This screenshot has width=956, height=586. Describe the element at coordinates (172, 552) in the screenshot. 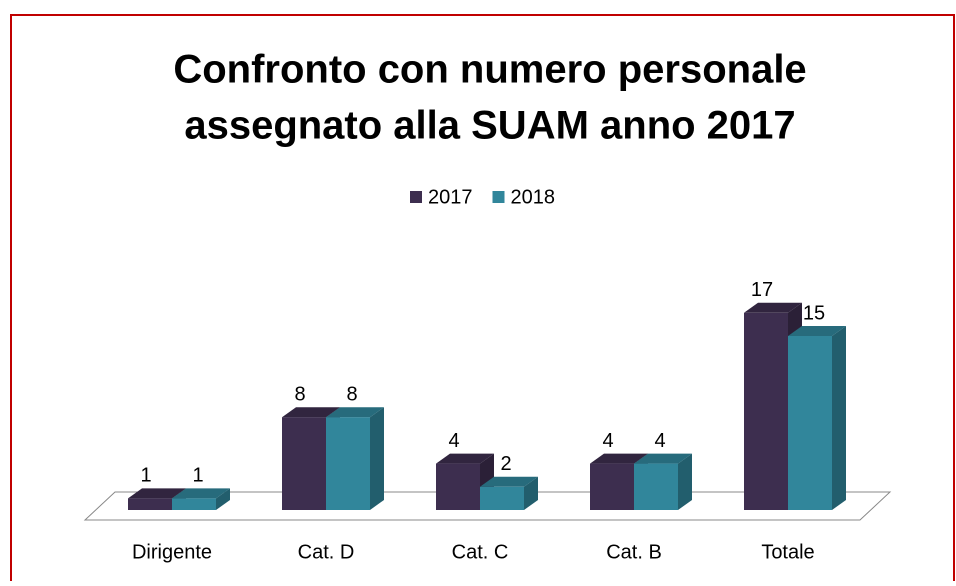

I see `x-tick-label: Dirigente` at that location.